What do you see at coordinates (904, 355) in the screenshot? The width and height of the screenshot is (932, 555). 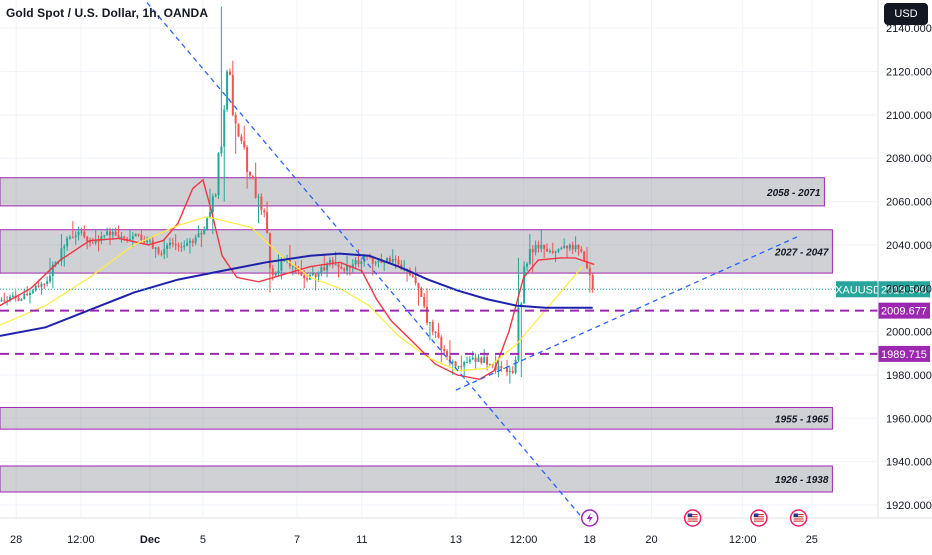 I see `level-tag-label: 1989.715` at bounding box center [904, 355].